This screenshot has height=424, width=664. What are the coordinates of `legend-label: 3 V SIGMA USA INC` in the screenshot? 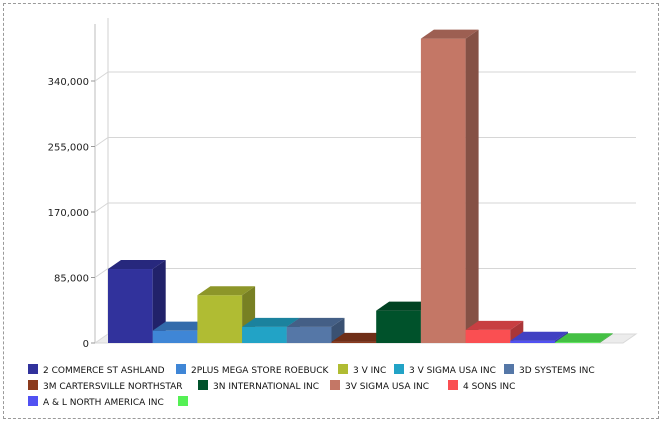 It's located at (452, 371).